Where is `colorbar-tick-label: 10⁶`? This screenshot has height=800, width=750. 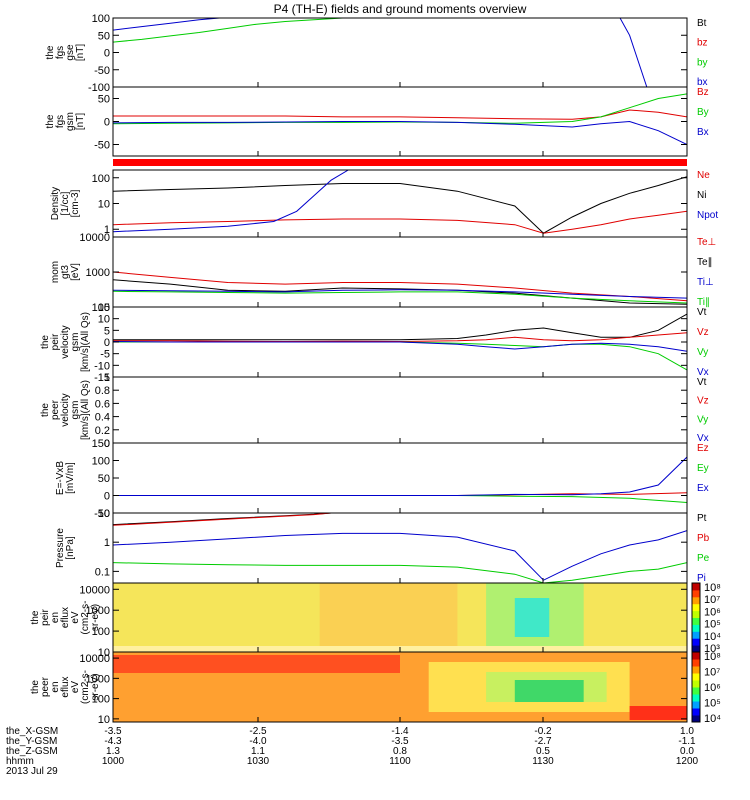 colorbar-tick-label: 10⁶ is located at coordinates (712, 612).